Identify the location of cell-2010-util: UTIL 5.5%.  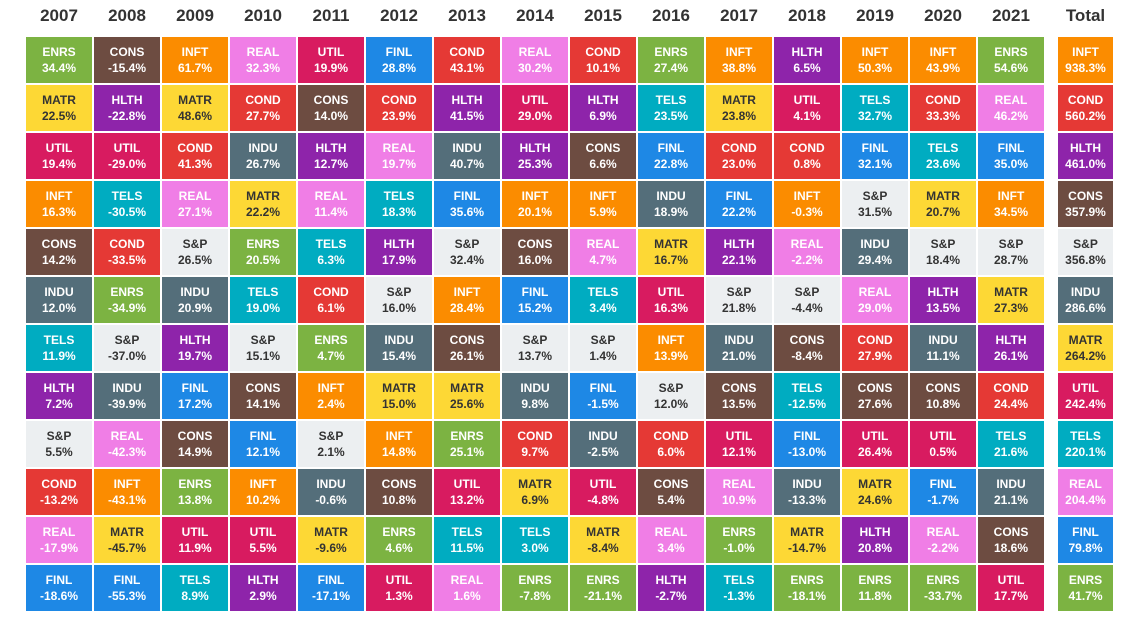
(263, 540).